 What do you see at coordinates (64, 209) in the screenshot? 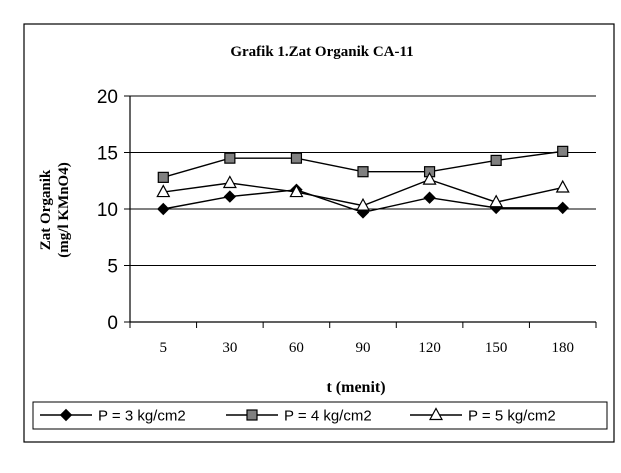
I see `y-axis-label-line2: (mg/l KMnO4)` at bounding box center [64, 209].